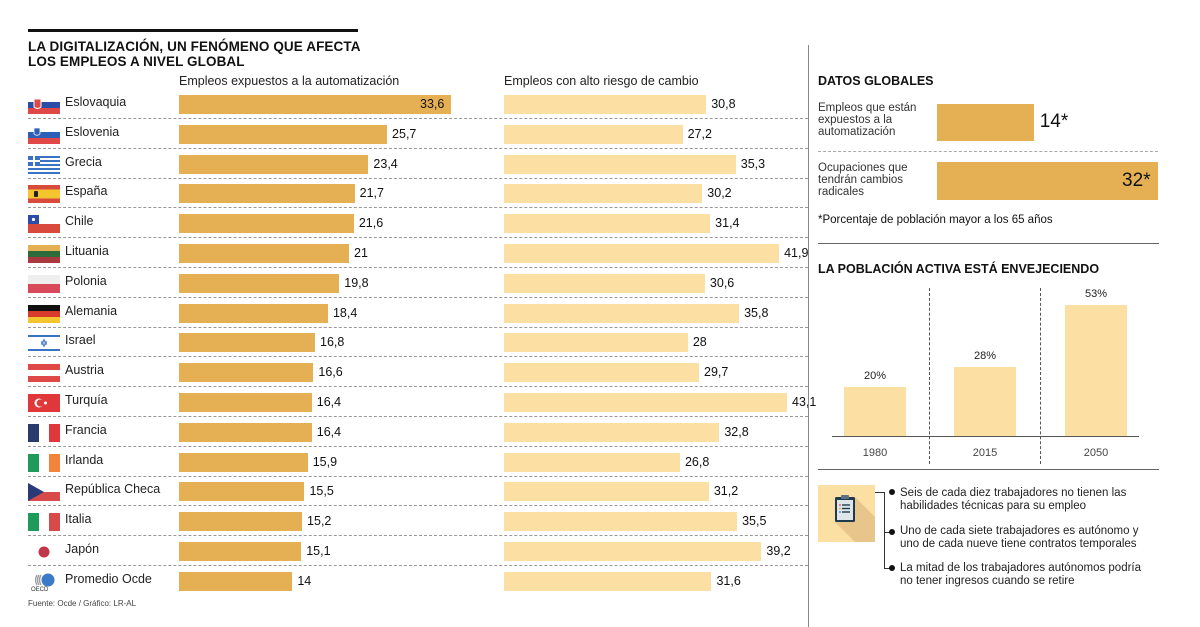 The height and width of the screenshot is (627, 1200). I want to click on country-label: República Checa, so click(113, 489).